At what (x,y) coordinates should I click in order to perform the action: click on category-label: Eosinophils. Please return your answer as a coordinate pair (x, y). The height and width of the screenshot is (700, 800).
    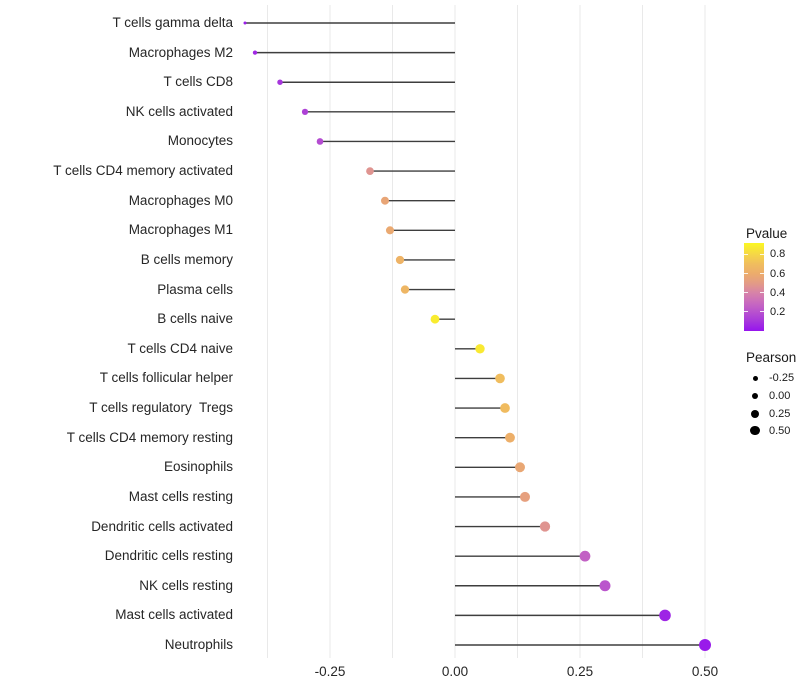
    Looking at the image, I should click on (198, 467).